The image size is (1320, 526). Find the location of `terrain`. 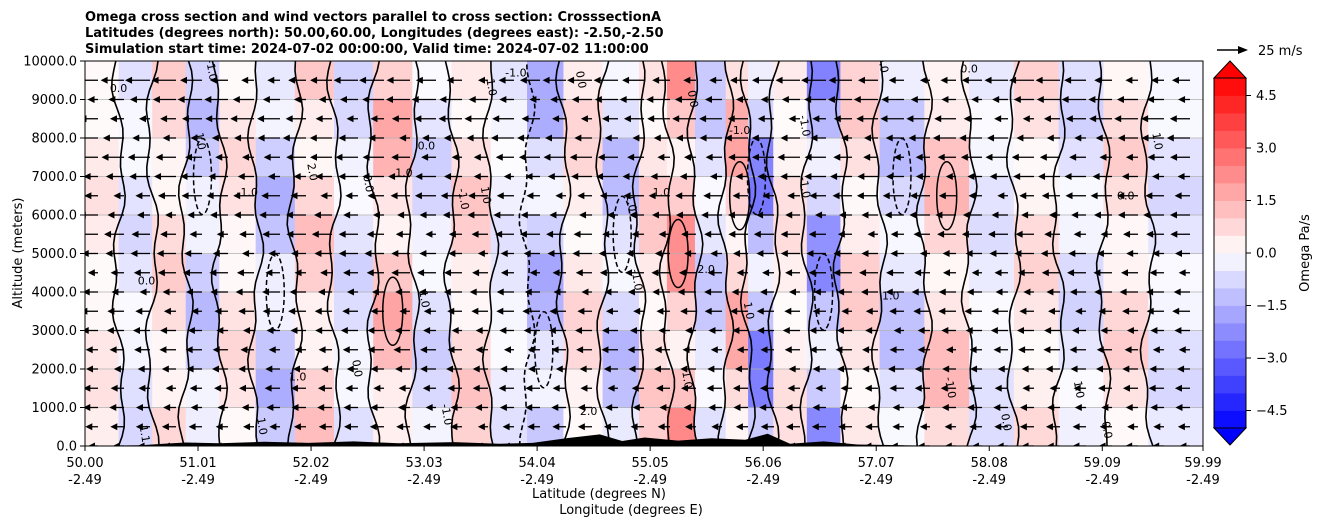

terrain is located at coordinates (644, 439).